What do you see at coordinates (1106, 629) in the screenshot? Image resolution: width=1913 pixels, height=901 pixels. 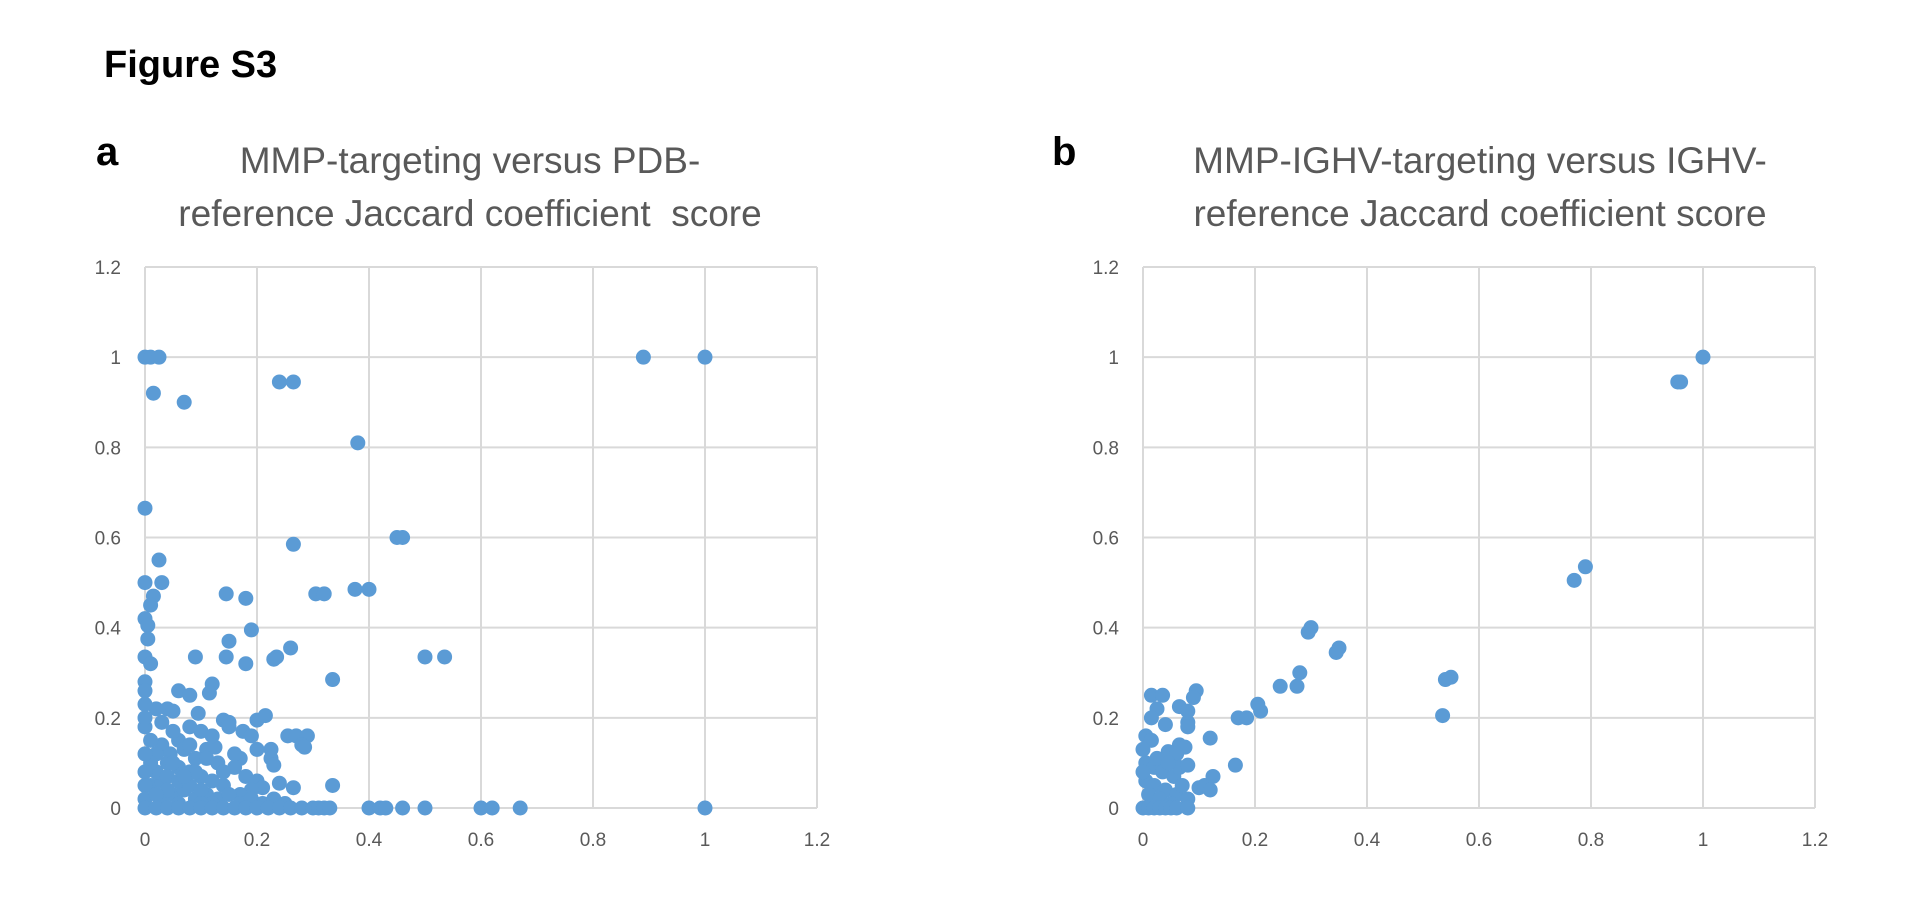 I see `y-tick-label: 0.4` at bounding box center [1106, 629].